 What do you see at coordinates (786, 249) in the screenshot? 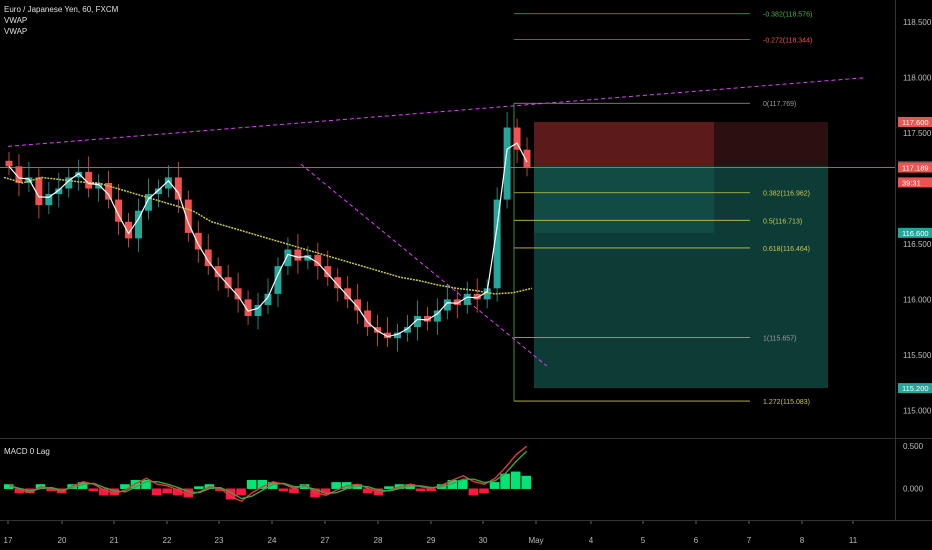
I see `fib-level-label: 0.618(116.464)` at bounding box center [786, 249].